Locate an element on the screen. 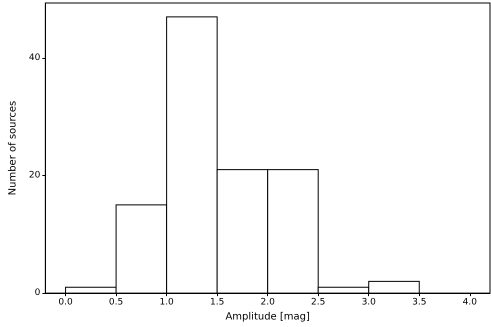 Image resolution: width=491 pixels, height=327 pixels. x-tick-label: 4.0 is located at coordinates (470, 303).